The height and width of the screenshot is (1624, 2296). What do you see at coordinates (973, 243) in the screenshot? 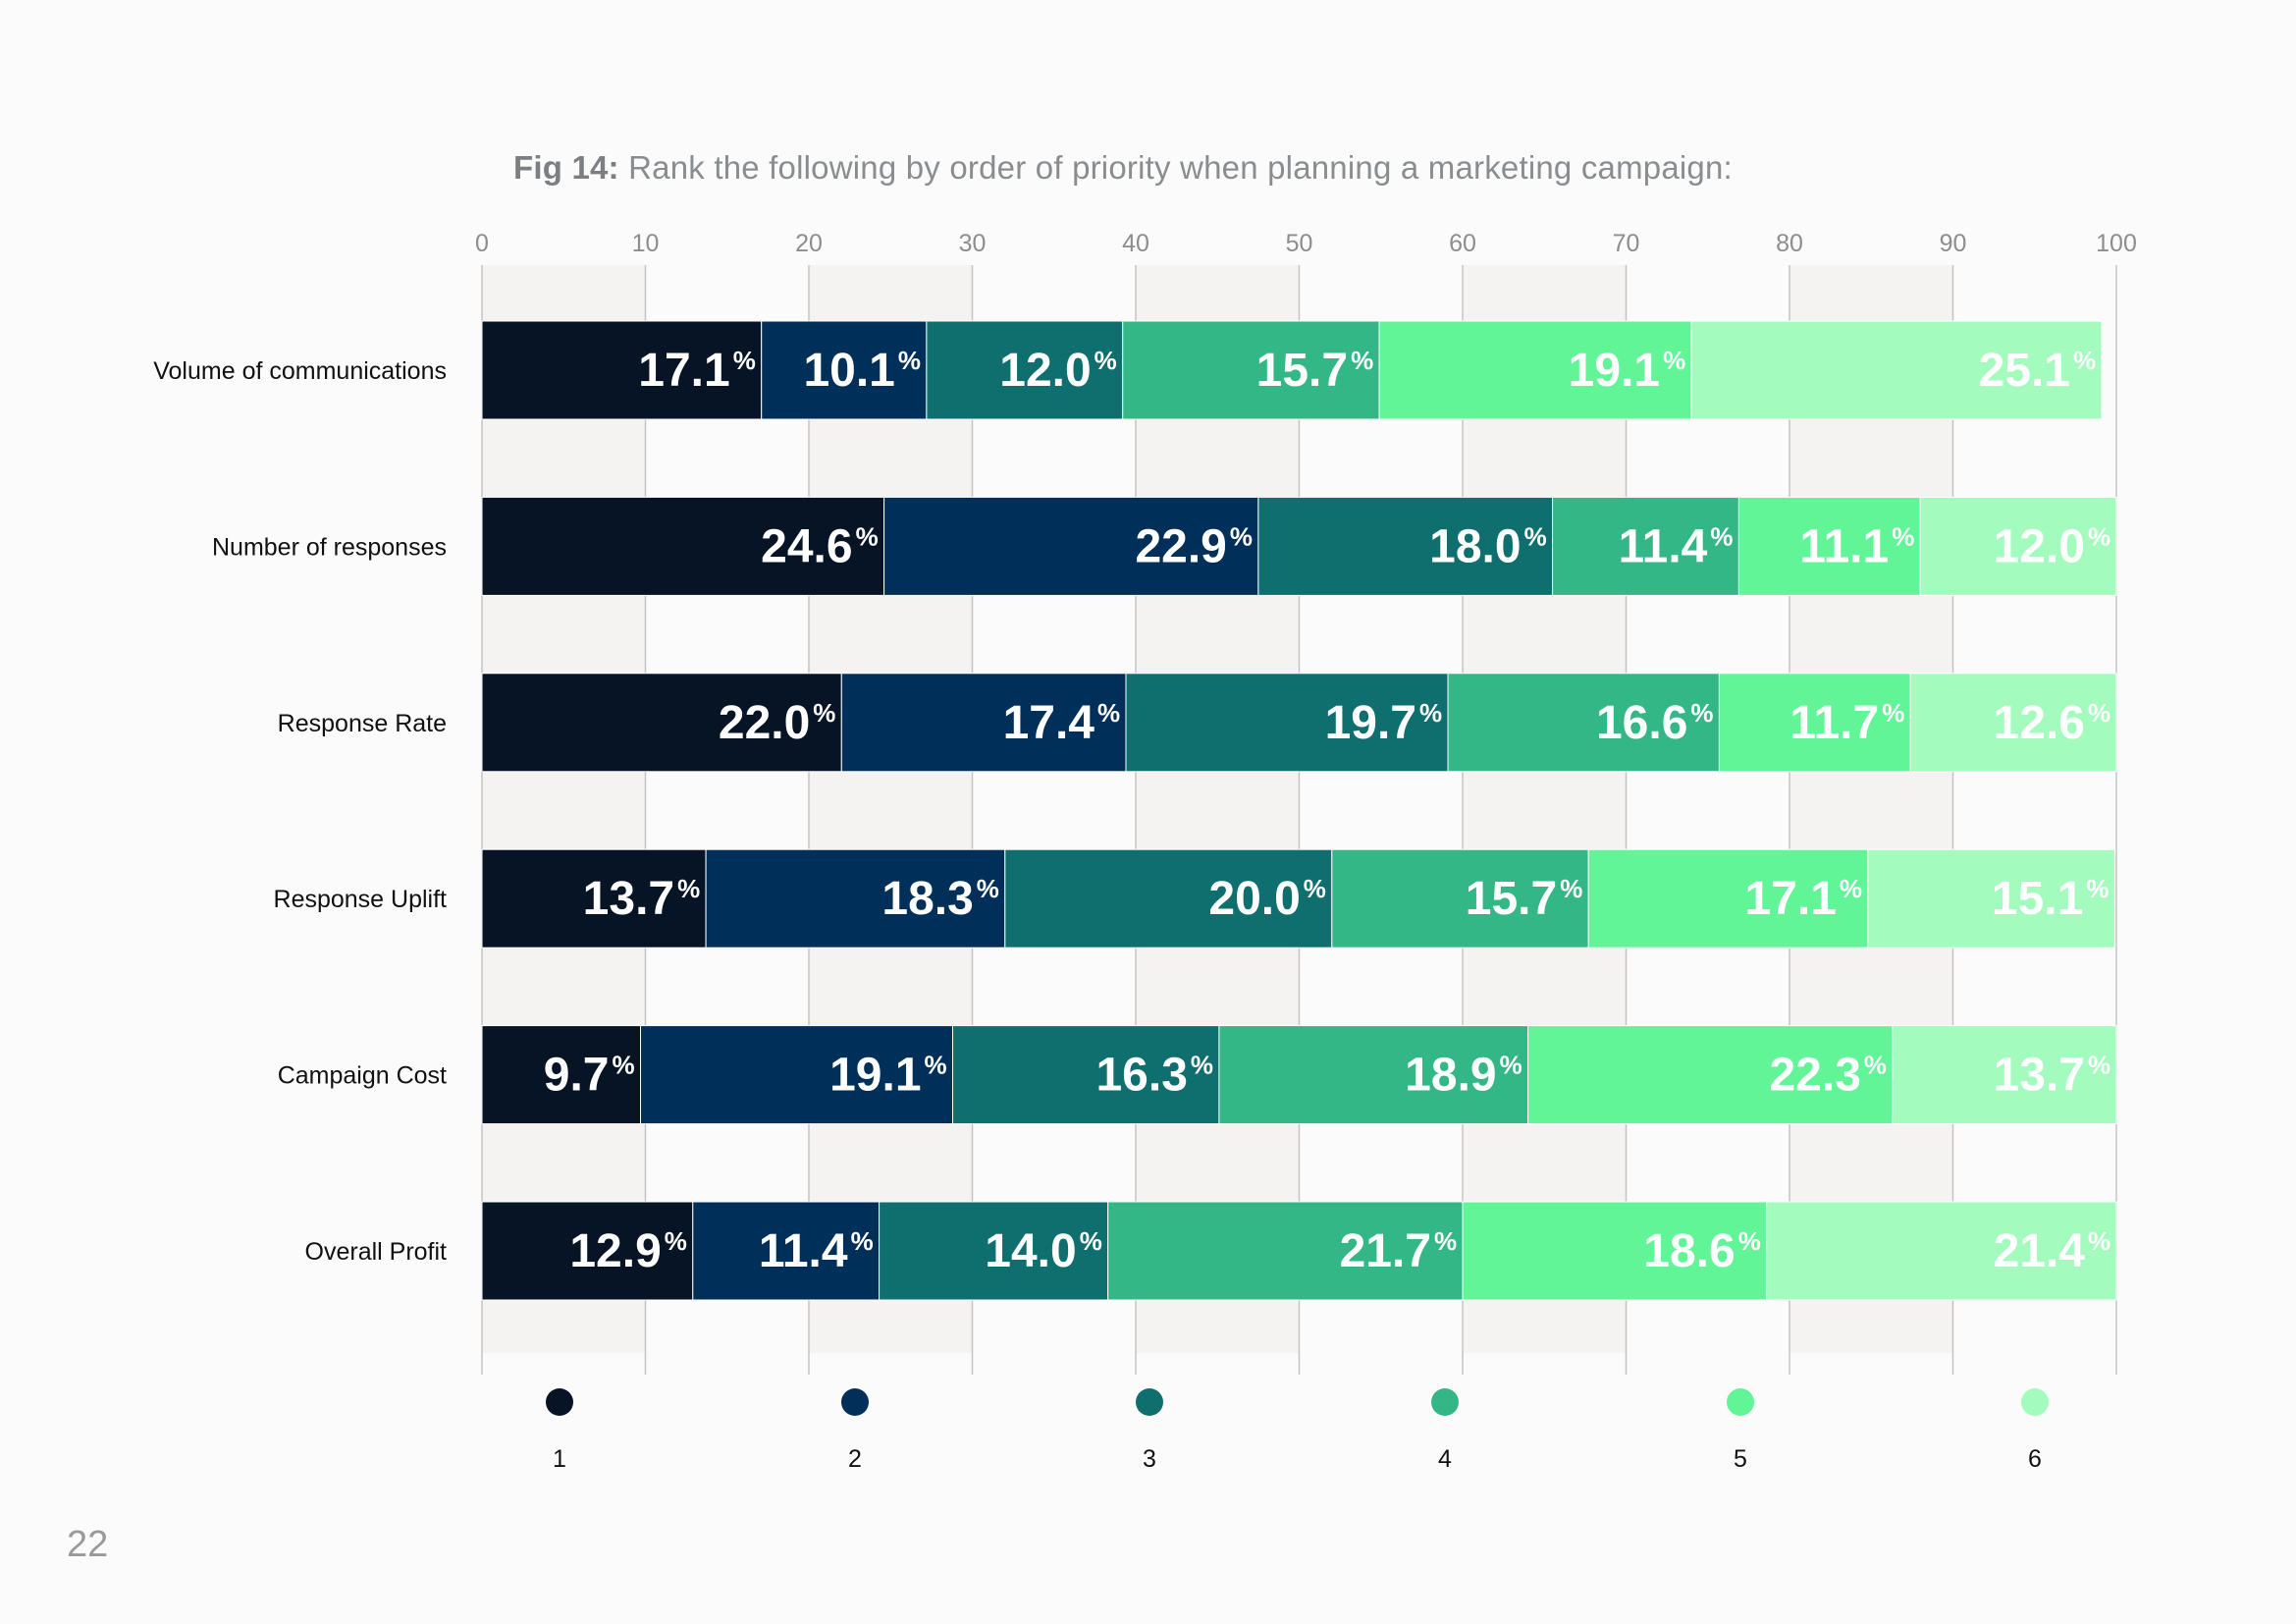
I see `x-tick-label: 30` at bounding box center [973, 243].